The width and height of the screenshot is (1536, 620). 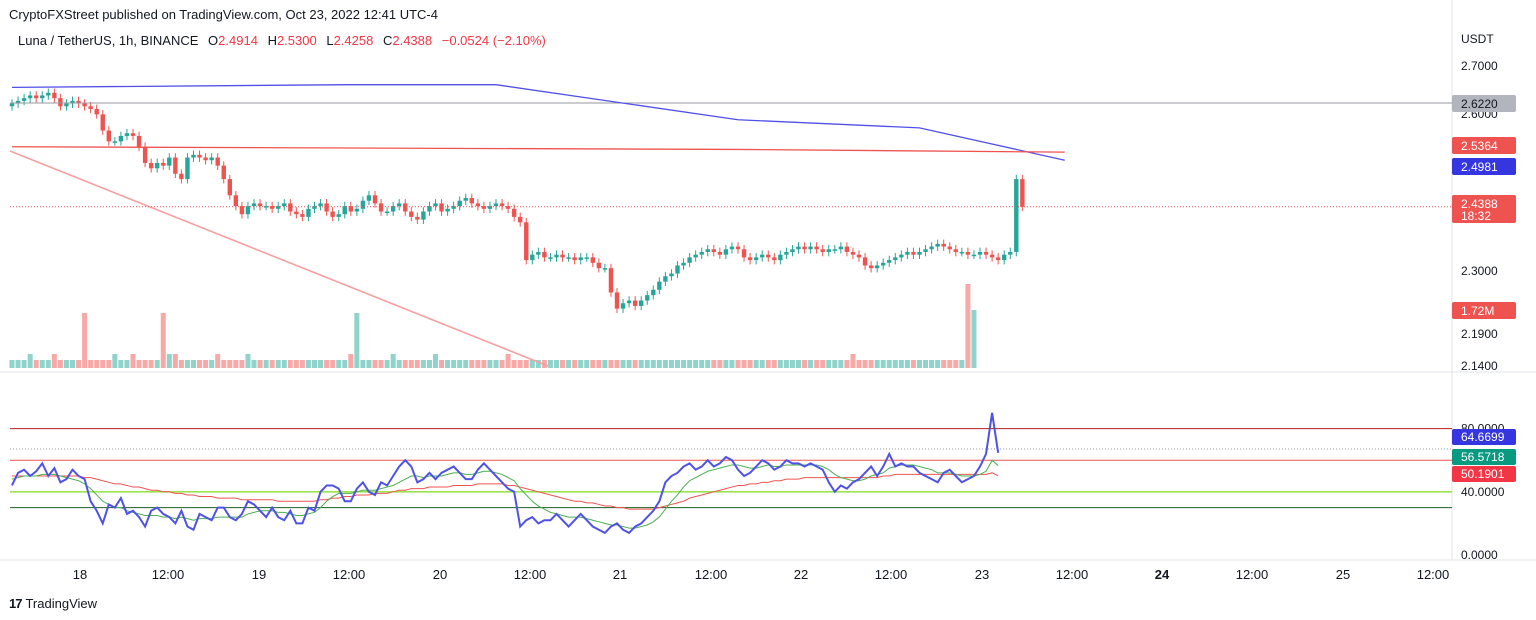 What do you see at coordinates (1484, 310) in the screenshot?
I see `price-label-box` at bounding box center [1484, 310].